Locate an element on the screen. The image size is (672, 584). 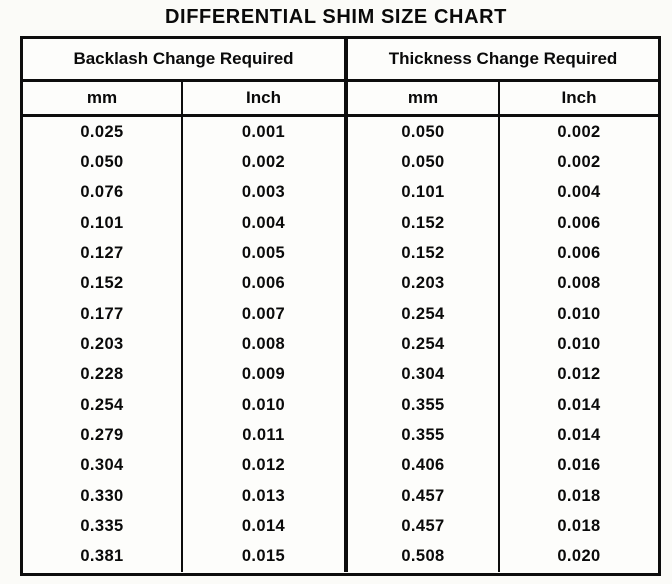
cell-backlash-inch: 0.015 is located at coordinates (265, 557).